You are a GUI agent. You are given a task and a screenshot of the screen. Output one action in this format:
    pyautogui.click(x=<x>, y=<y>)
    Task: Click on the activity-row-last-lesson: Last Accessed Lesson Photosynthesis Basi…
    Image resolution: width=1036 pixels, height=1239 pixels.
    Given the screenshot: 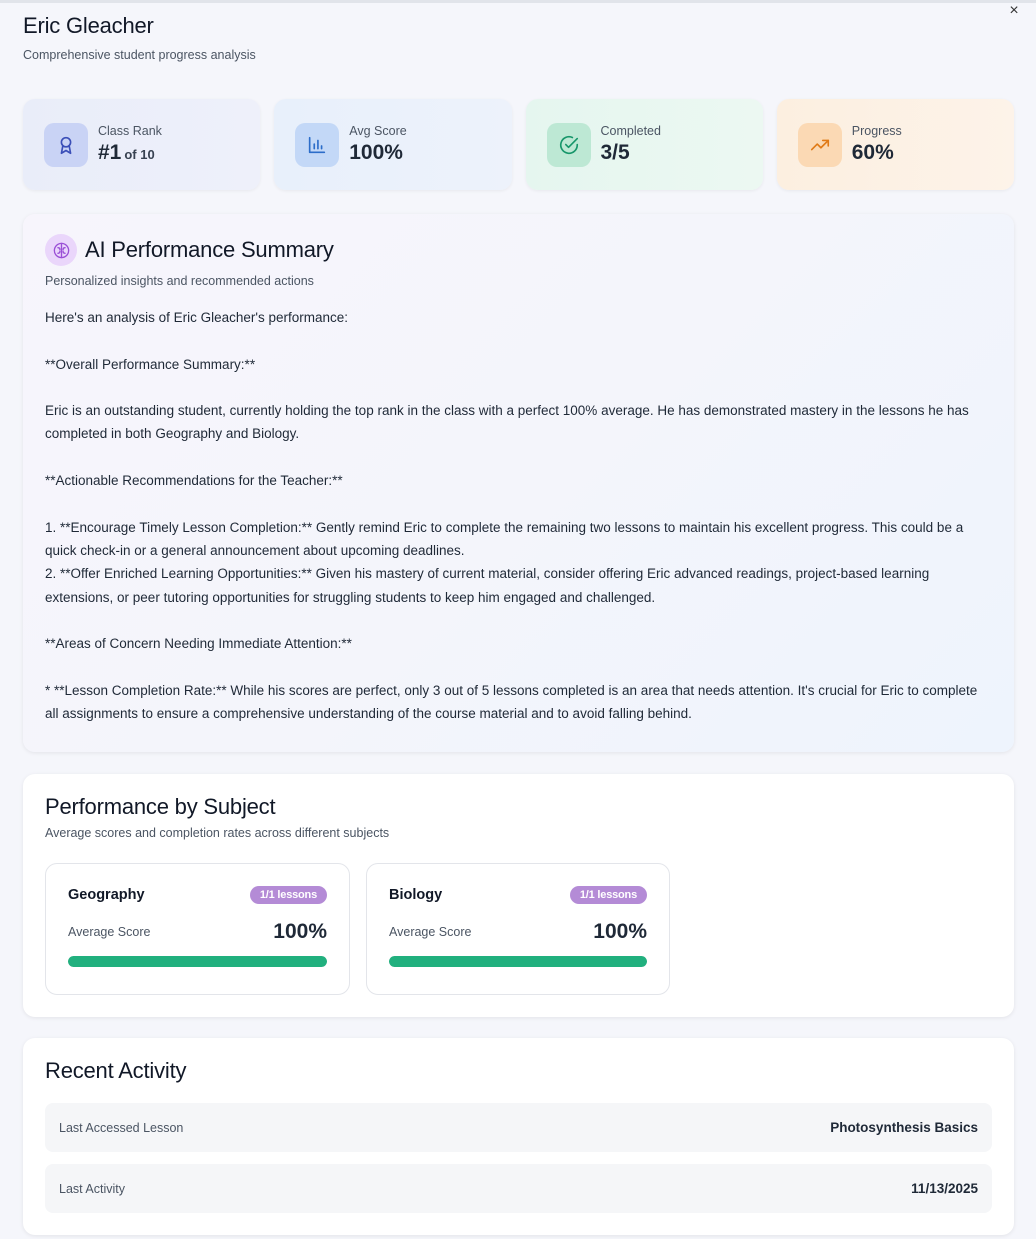 What is the action you would take?
    pyautogui.click(x=518, y=1127)
    